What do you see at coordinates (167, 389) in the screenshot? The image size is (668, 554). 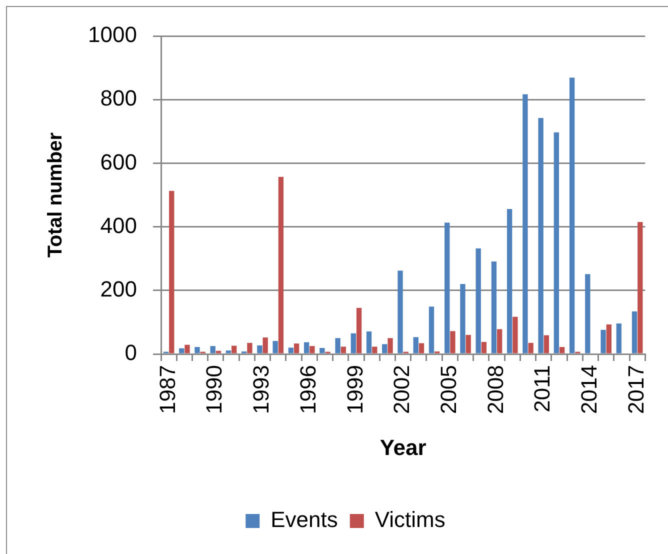 I see `x-tick-label: 1987` at bounding box center [167, 389].